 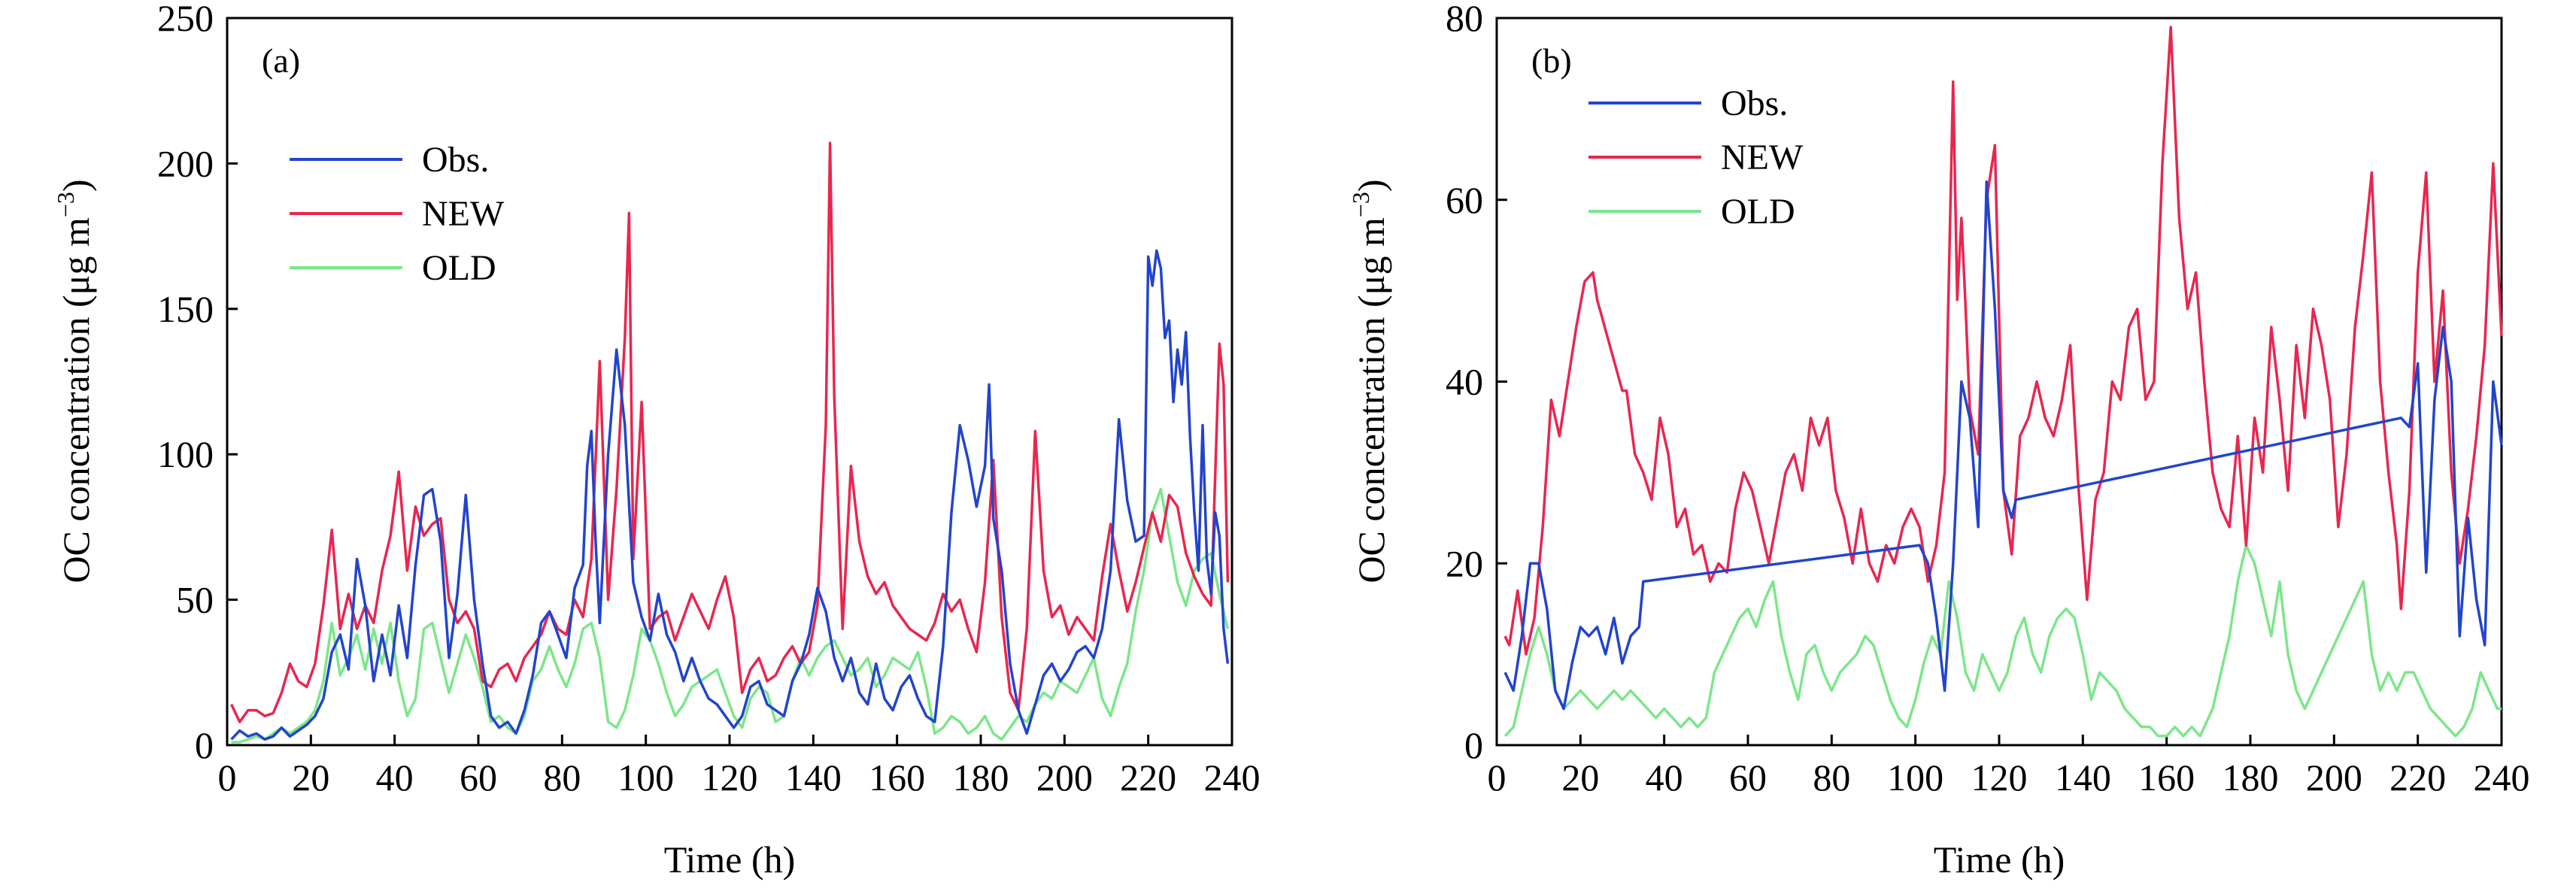 I want to click on panel-b-x-tick-label-11: 220, so click(x=2417, y=778).